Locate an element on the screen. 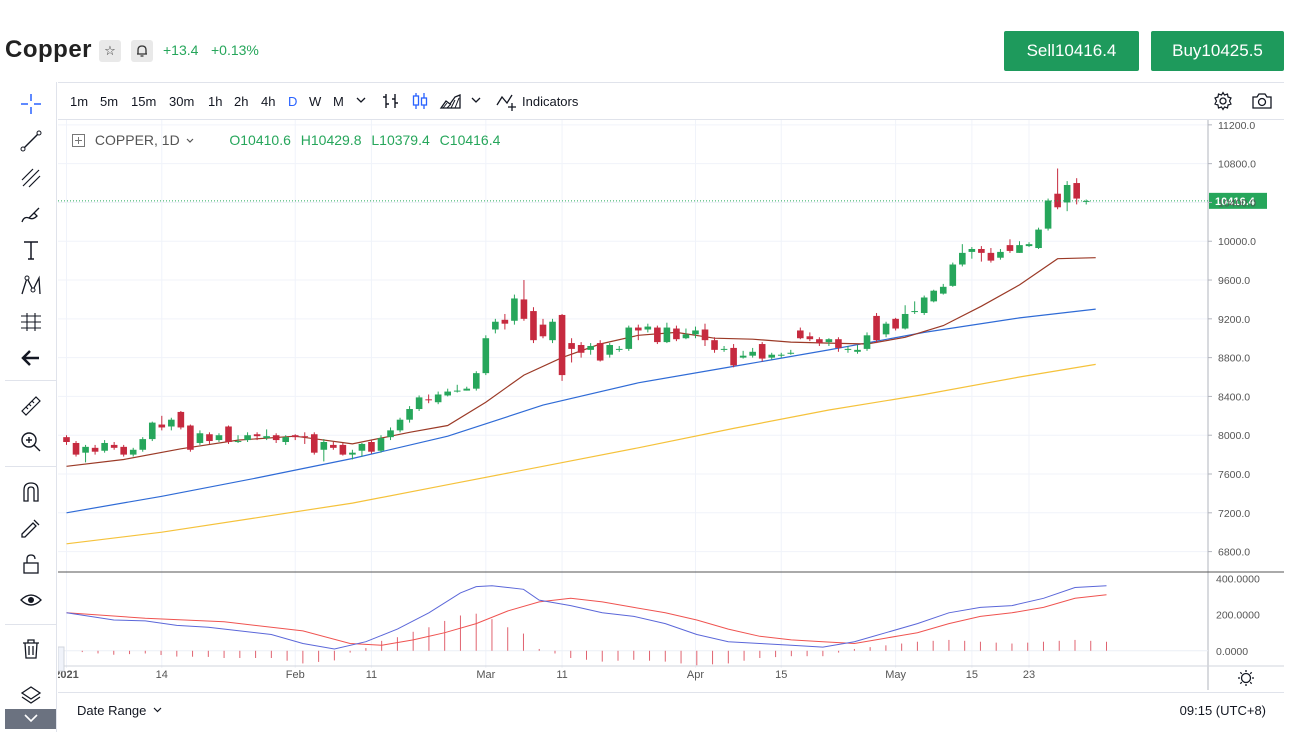 This screenshot has width=1292, height=745. camera-icon is located at coordinates (1262, 103).